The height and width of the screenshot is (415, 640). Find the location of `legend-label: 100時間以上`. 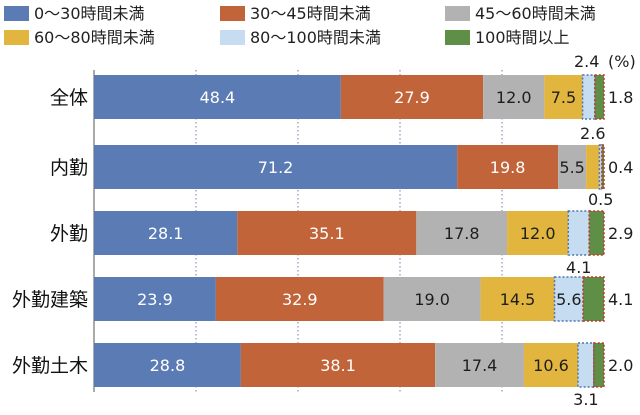

legend-label: 100時間以上 is located at coordinates (522, 37).